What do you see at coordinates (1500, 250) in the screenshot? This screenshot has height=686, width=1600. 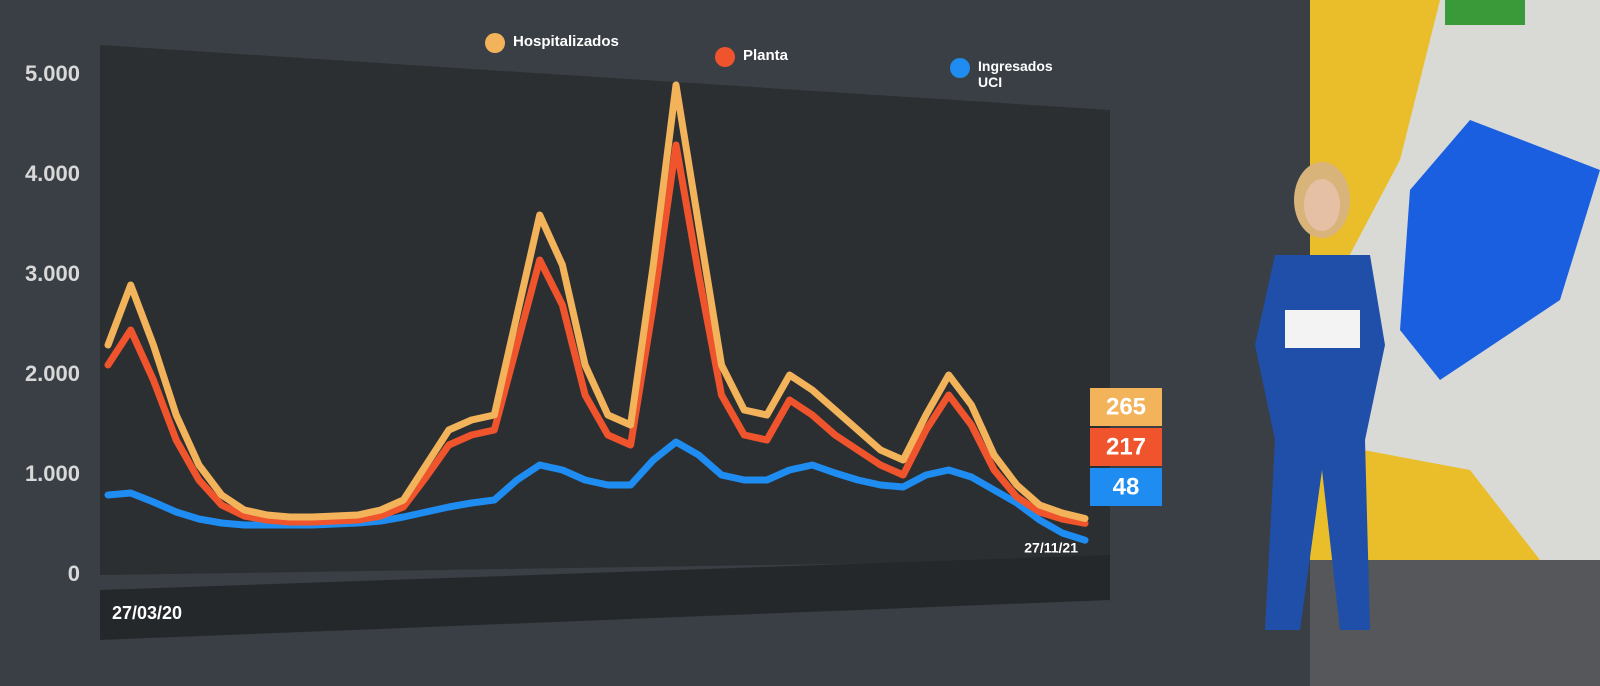 I see `deco-blue` at bounding box center [1500, 250].